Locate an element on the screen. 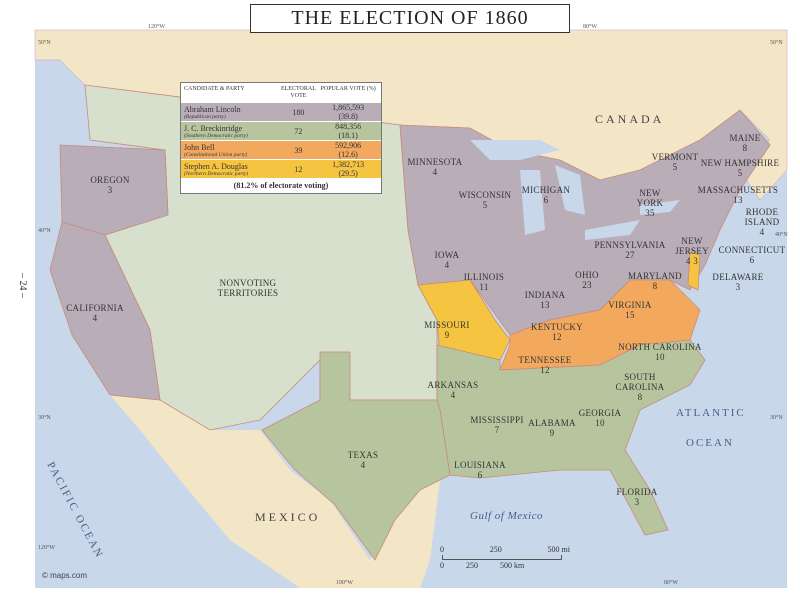 This screenshot has width=800, height=609. state-label-kentucky: Kentucky 12 is located at coordinates (557, 332).